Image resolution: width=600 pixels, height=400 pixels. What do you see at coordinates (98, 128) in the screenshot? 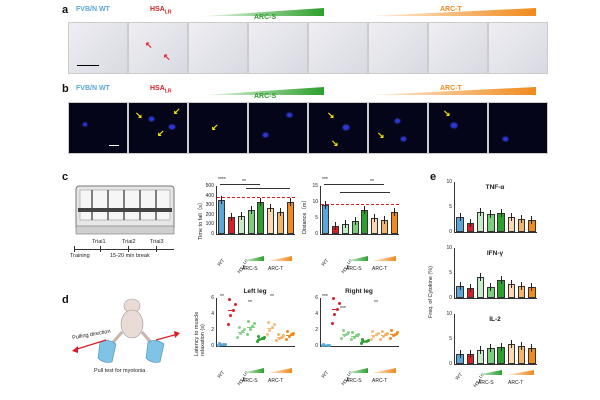
I see `fluo-tile-wt` at bounding box center [98, 128].